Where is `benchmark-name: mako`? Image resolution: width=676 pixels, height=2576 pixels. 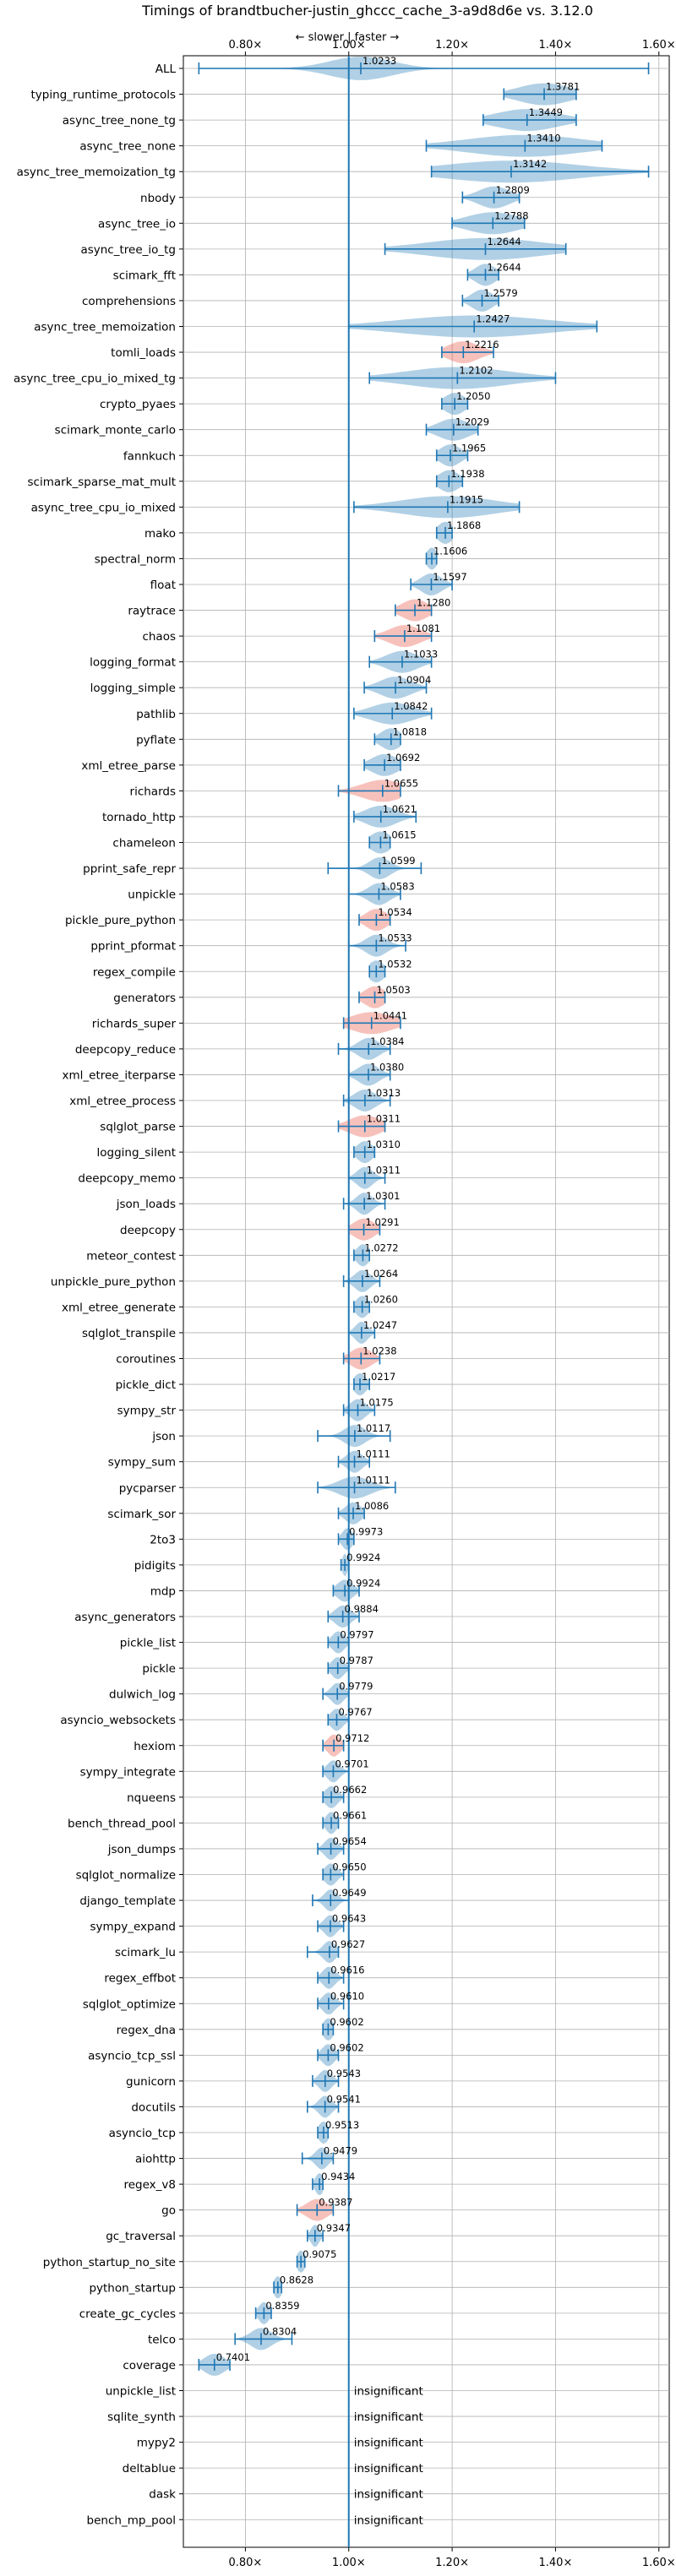 benchmark-name: mako is located at coordinates (160, 534).